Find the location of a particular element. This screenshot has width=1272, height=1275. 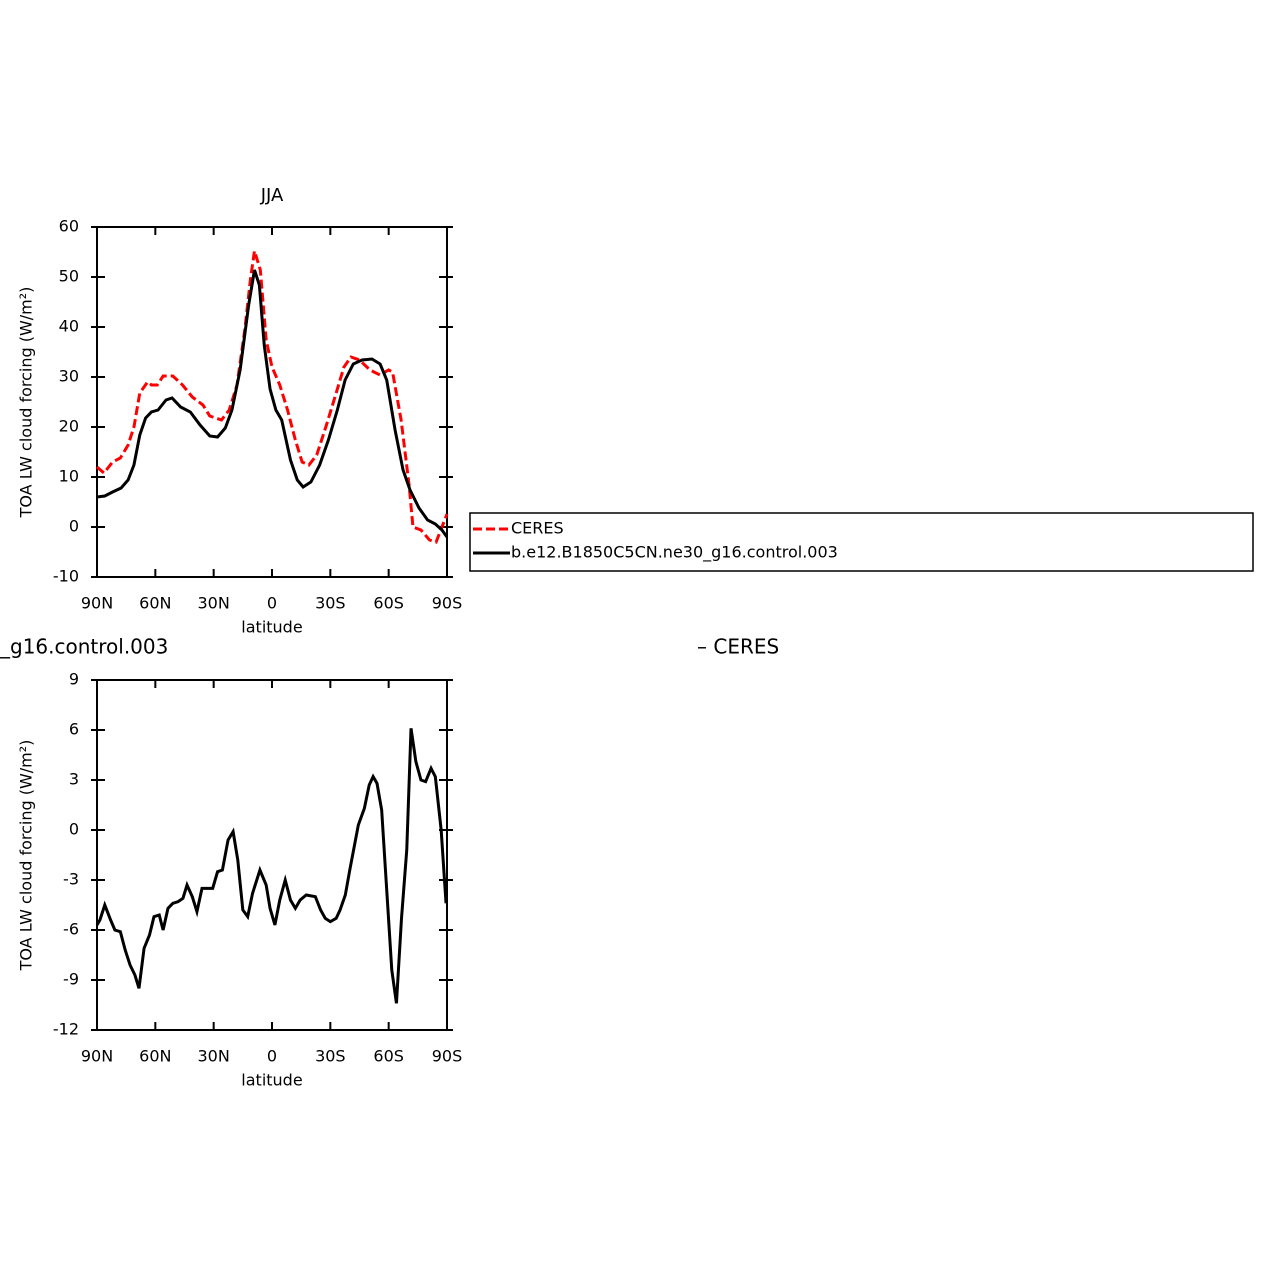

y-tick-label: 30 is located at coordinates (69, 376).